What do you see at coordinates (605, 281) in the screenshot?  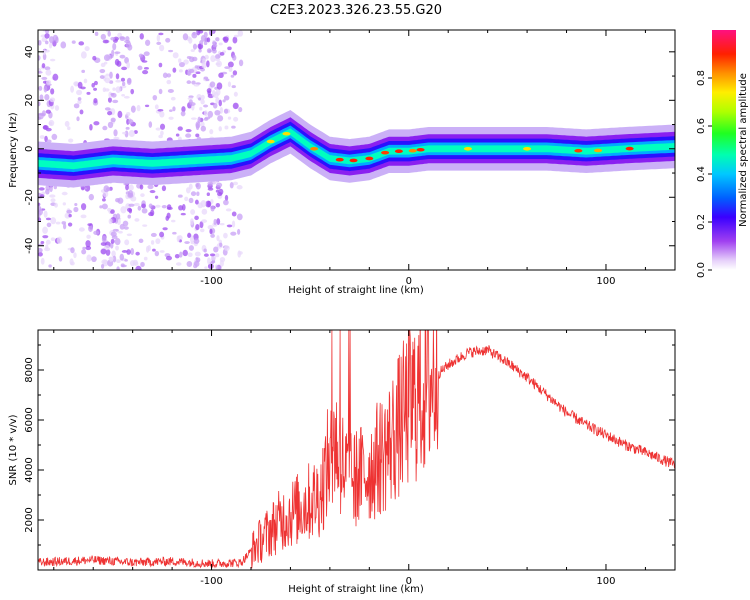 I see `spectrogram-x-tick-label: 100` at bounding box center [605, 281].